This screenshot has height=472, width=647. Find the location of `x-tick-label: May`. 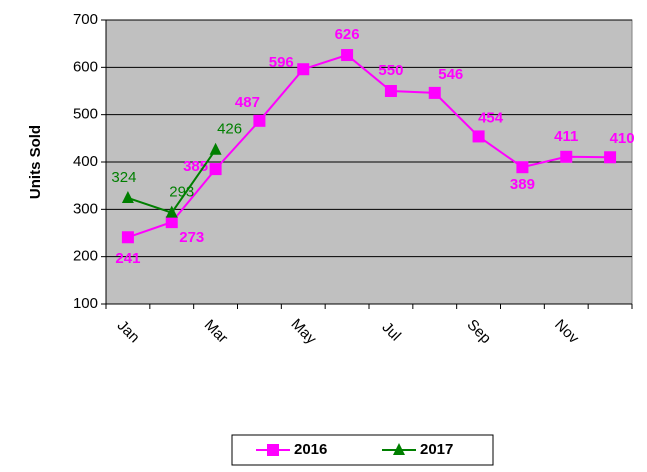

x-tick-label: May is located at coordinates (304, 332).